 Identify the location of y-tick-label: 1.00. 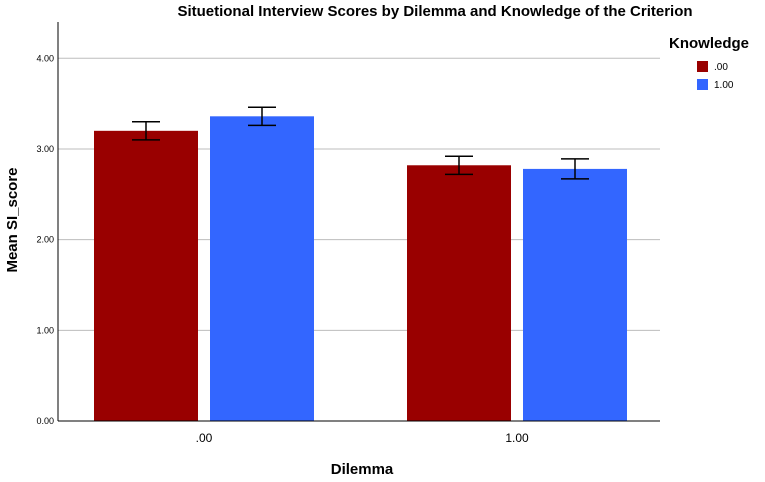
(45, 330).